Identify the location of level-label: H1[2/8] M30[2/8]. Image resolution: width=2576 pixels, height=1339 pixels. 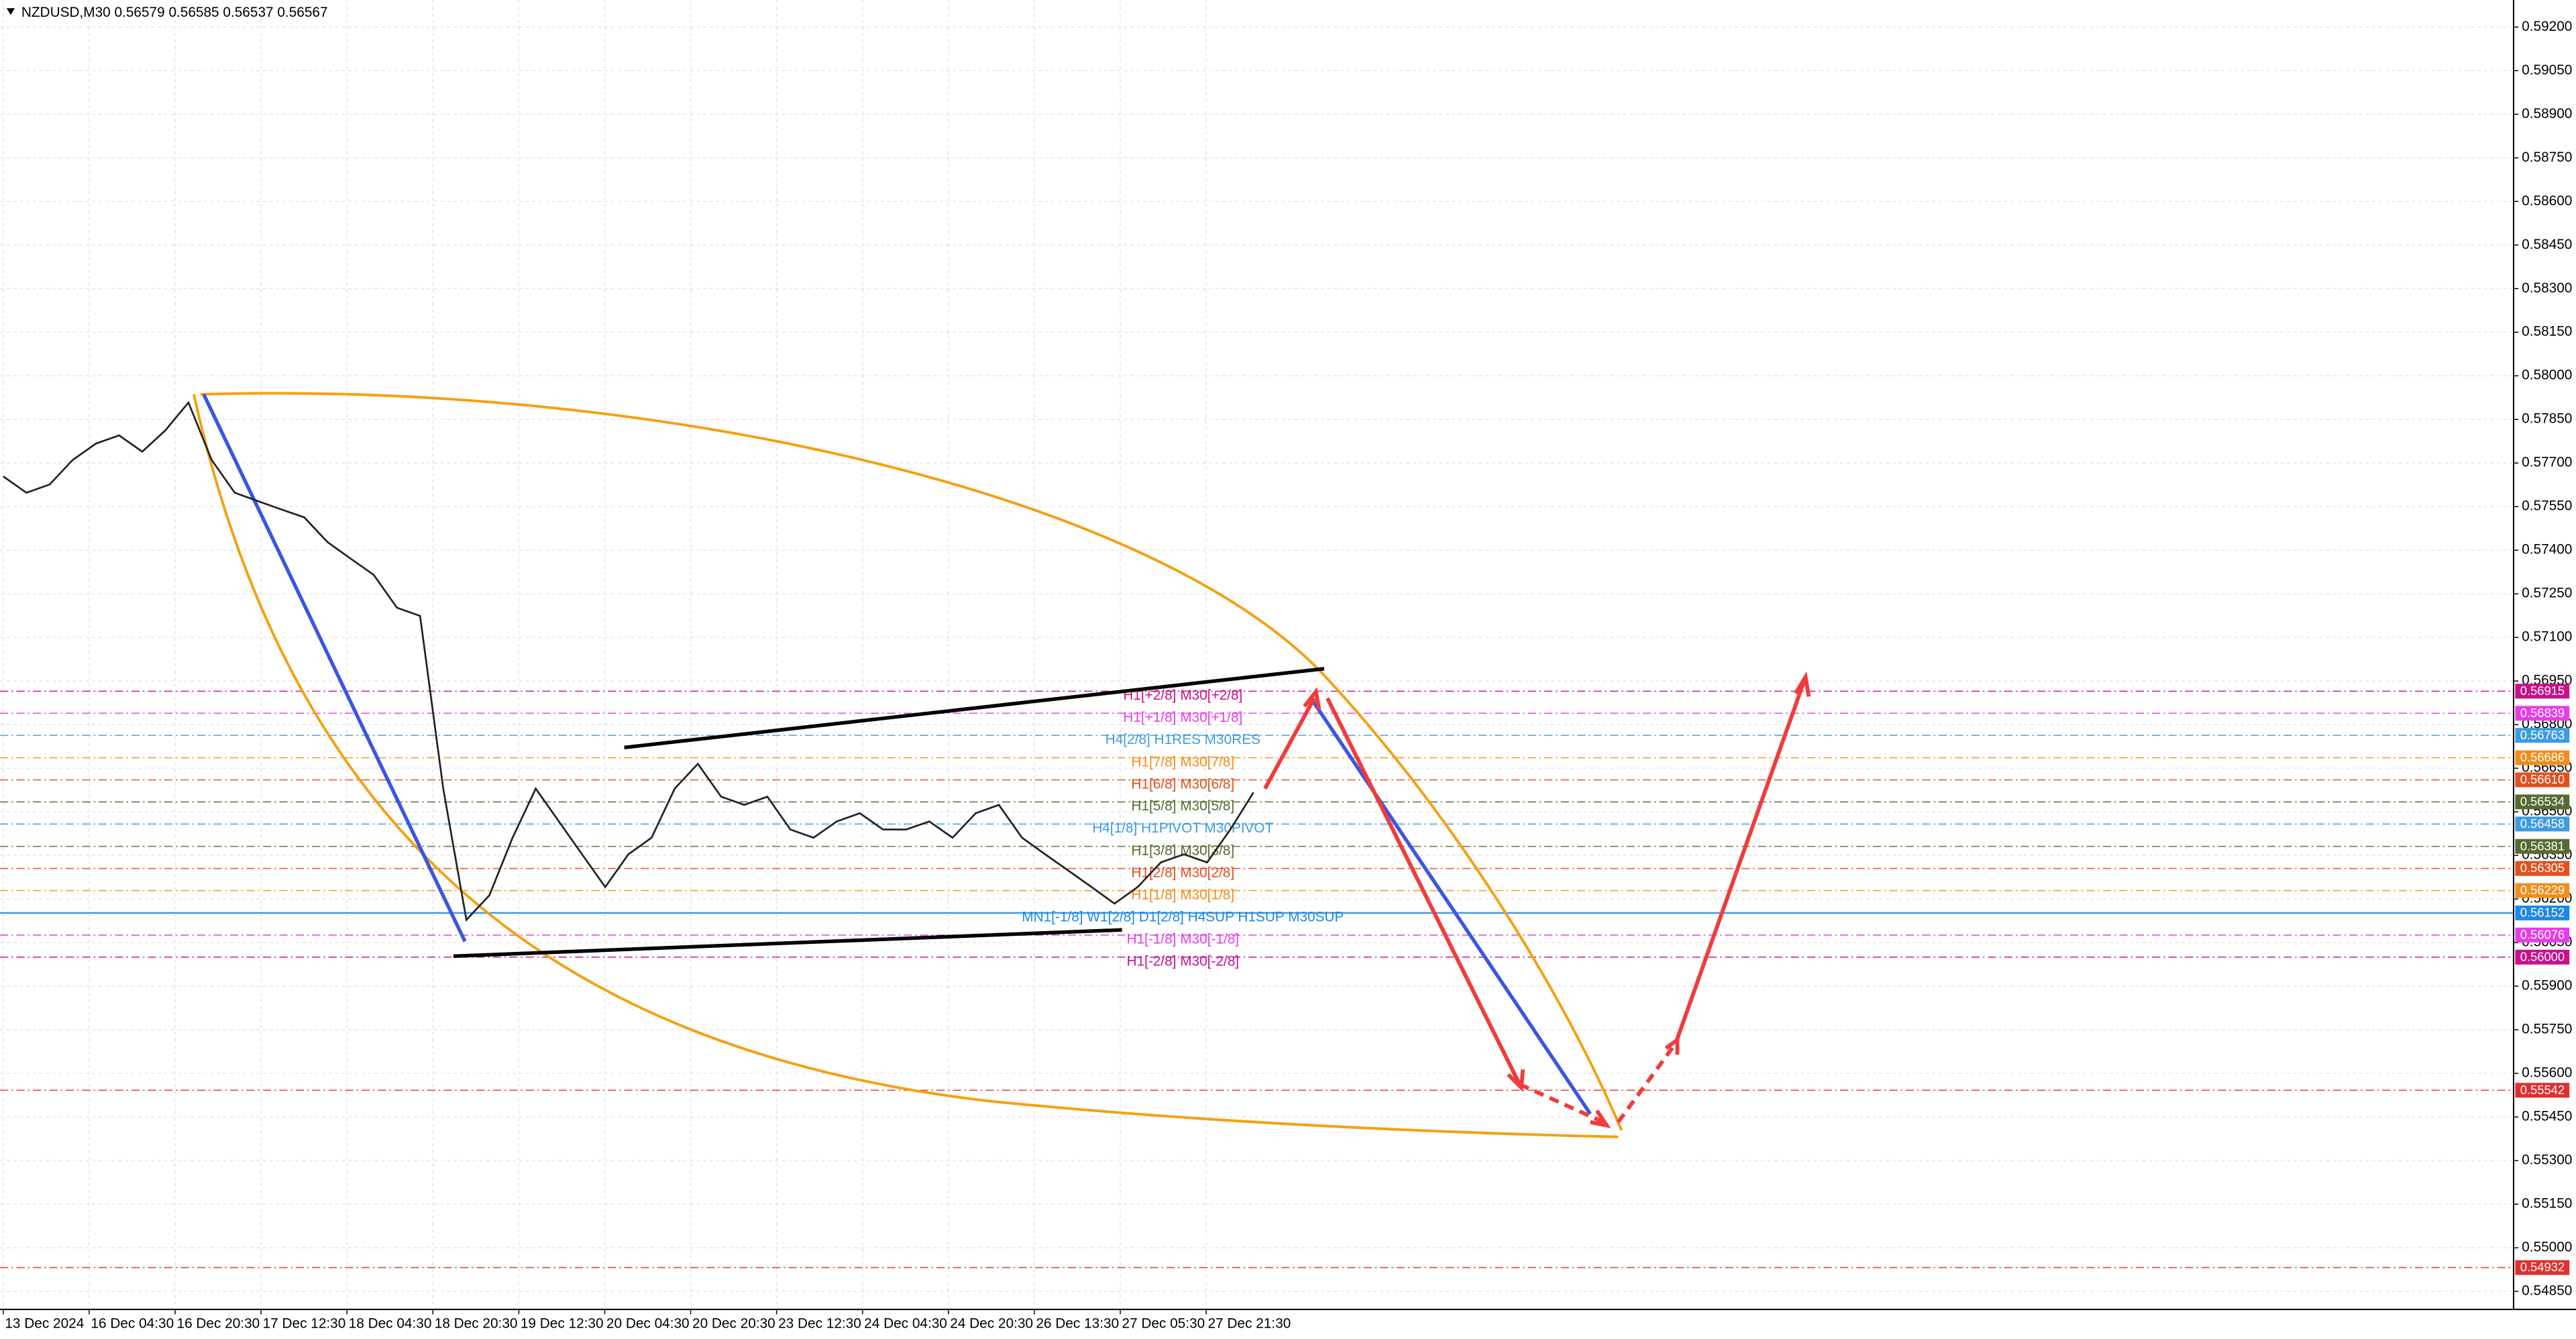
(1182, 872).